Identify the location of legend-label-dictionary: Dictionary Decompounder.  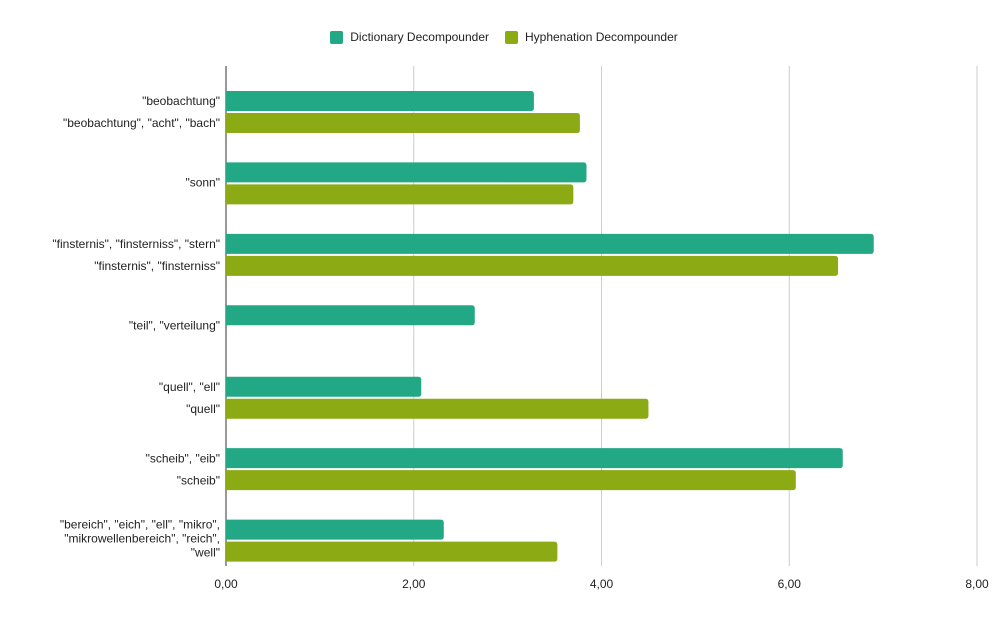
(419, 37).